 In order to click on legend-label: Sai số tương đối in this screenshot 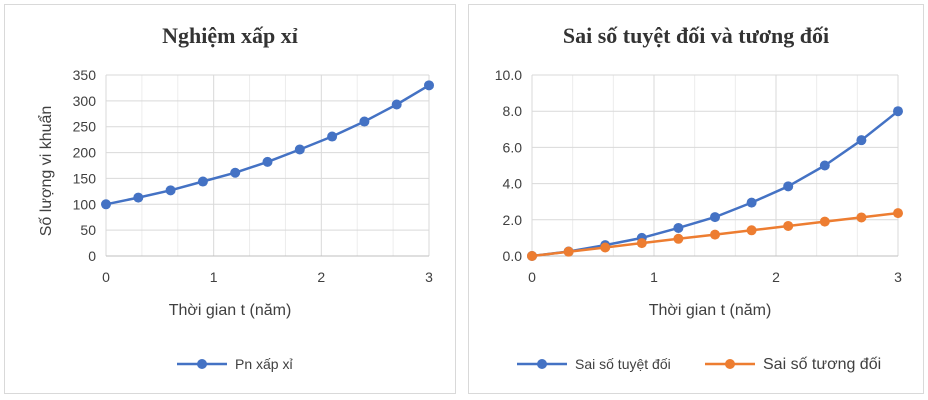, I will do `click(822, 364)`.